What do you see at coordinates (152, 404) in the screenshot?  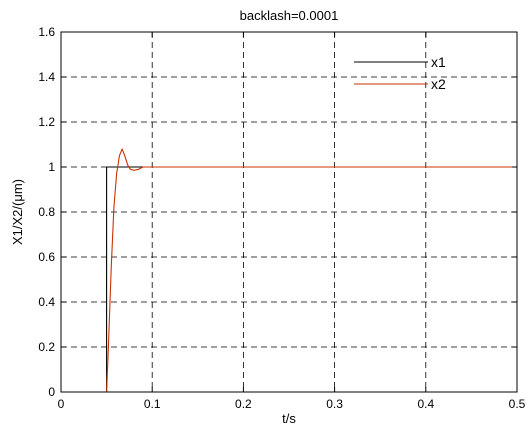 I see `x-tick-label: 0.1` at bounding box center [152, 404].